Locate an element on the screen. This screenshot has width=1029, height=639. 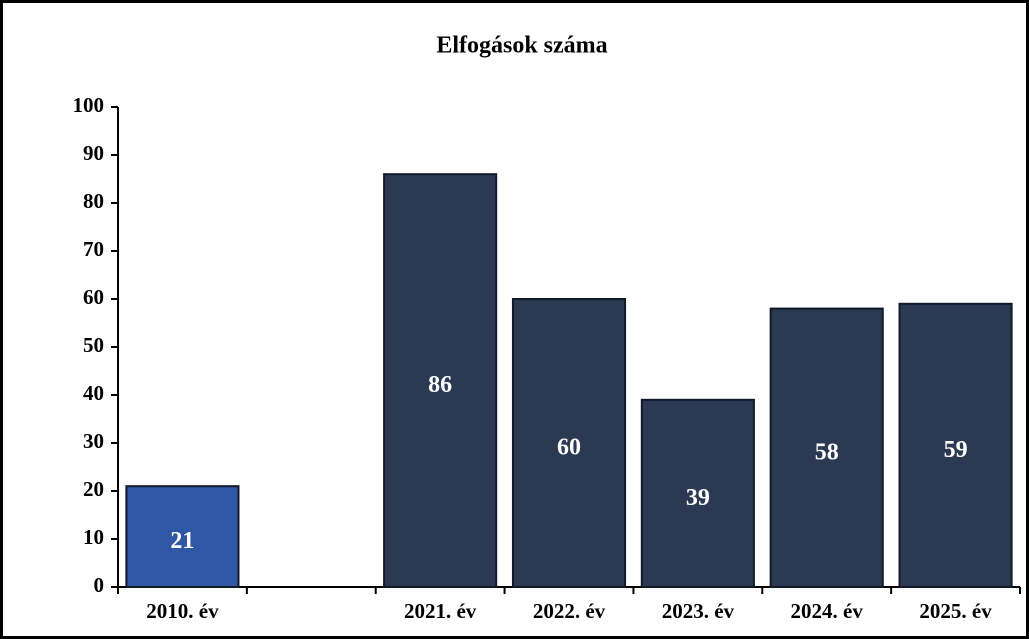
y-tick-label: 100 is located at coordinates (89, 105).